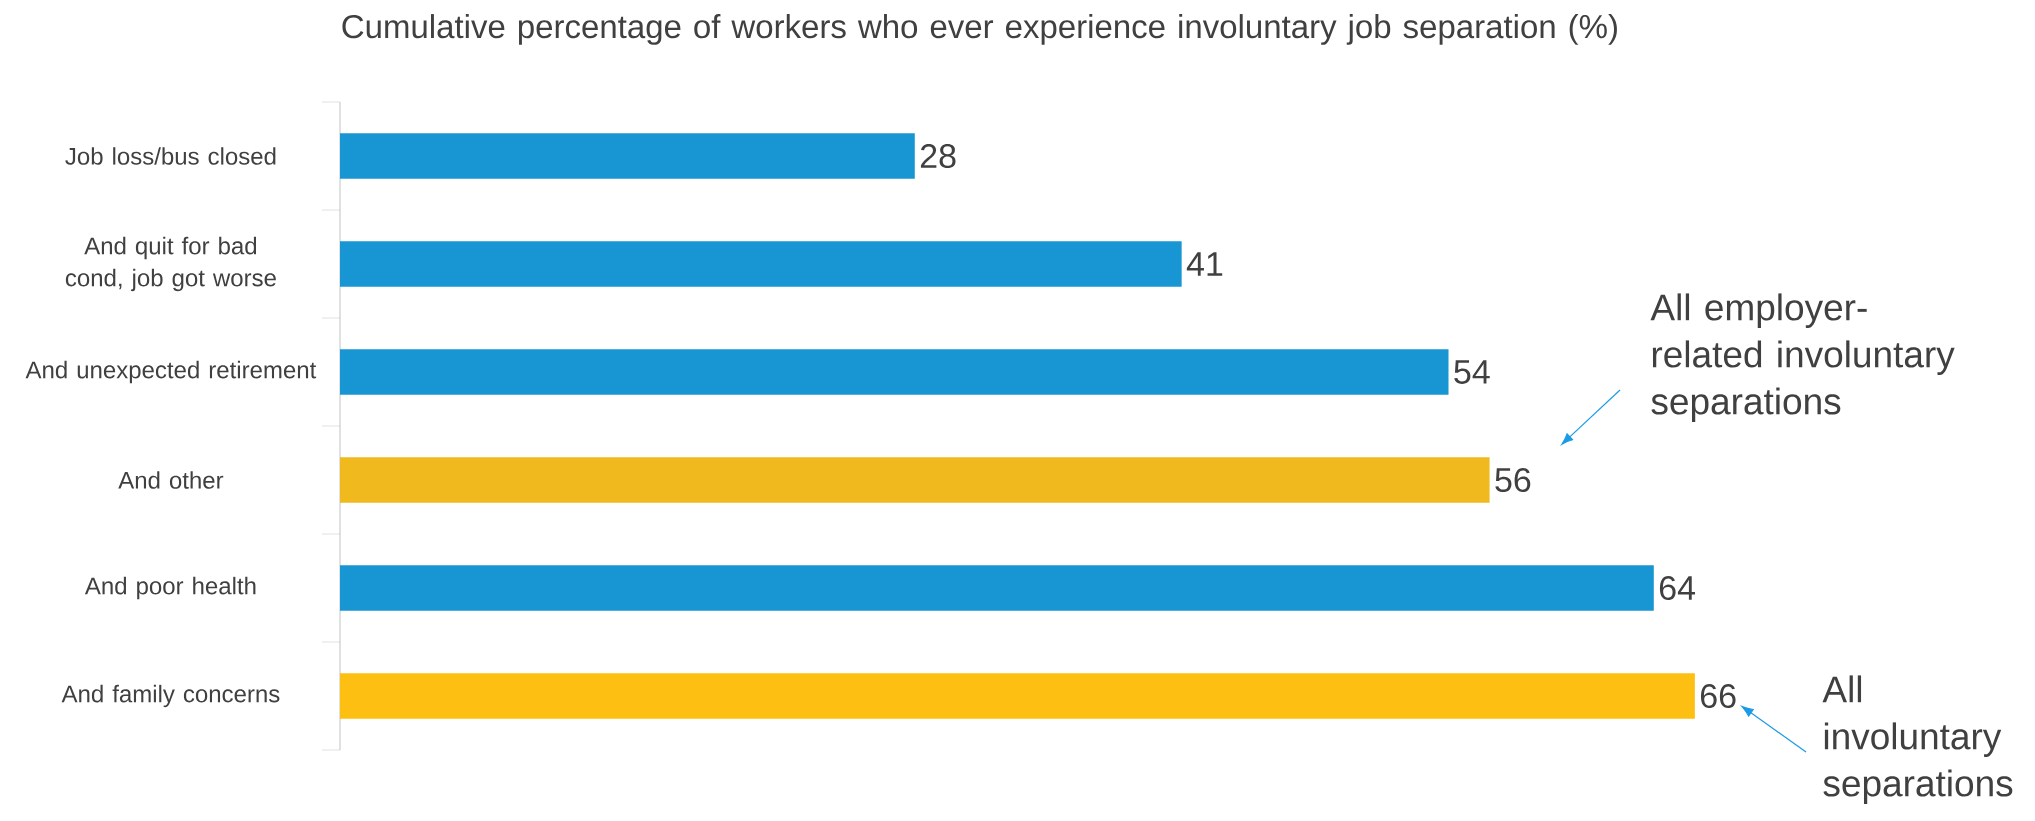  What do you see at coordinates (170, 156) in the screenshot?
I see `y-tick-label: Job loss/bus closed` at bounding box center [170, 156].